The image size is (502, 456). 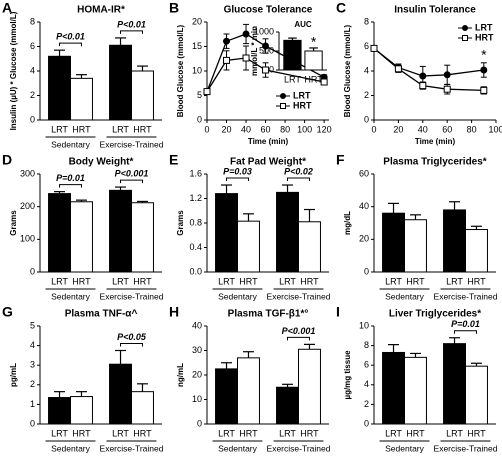 What do you see at coordinates (237, 448) in the screenshot?
I see `group-label: Sedentary` at bounding box center [237, 448].